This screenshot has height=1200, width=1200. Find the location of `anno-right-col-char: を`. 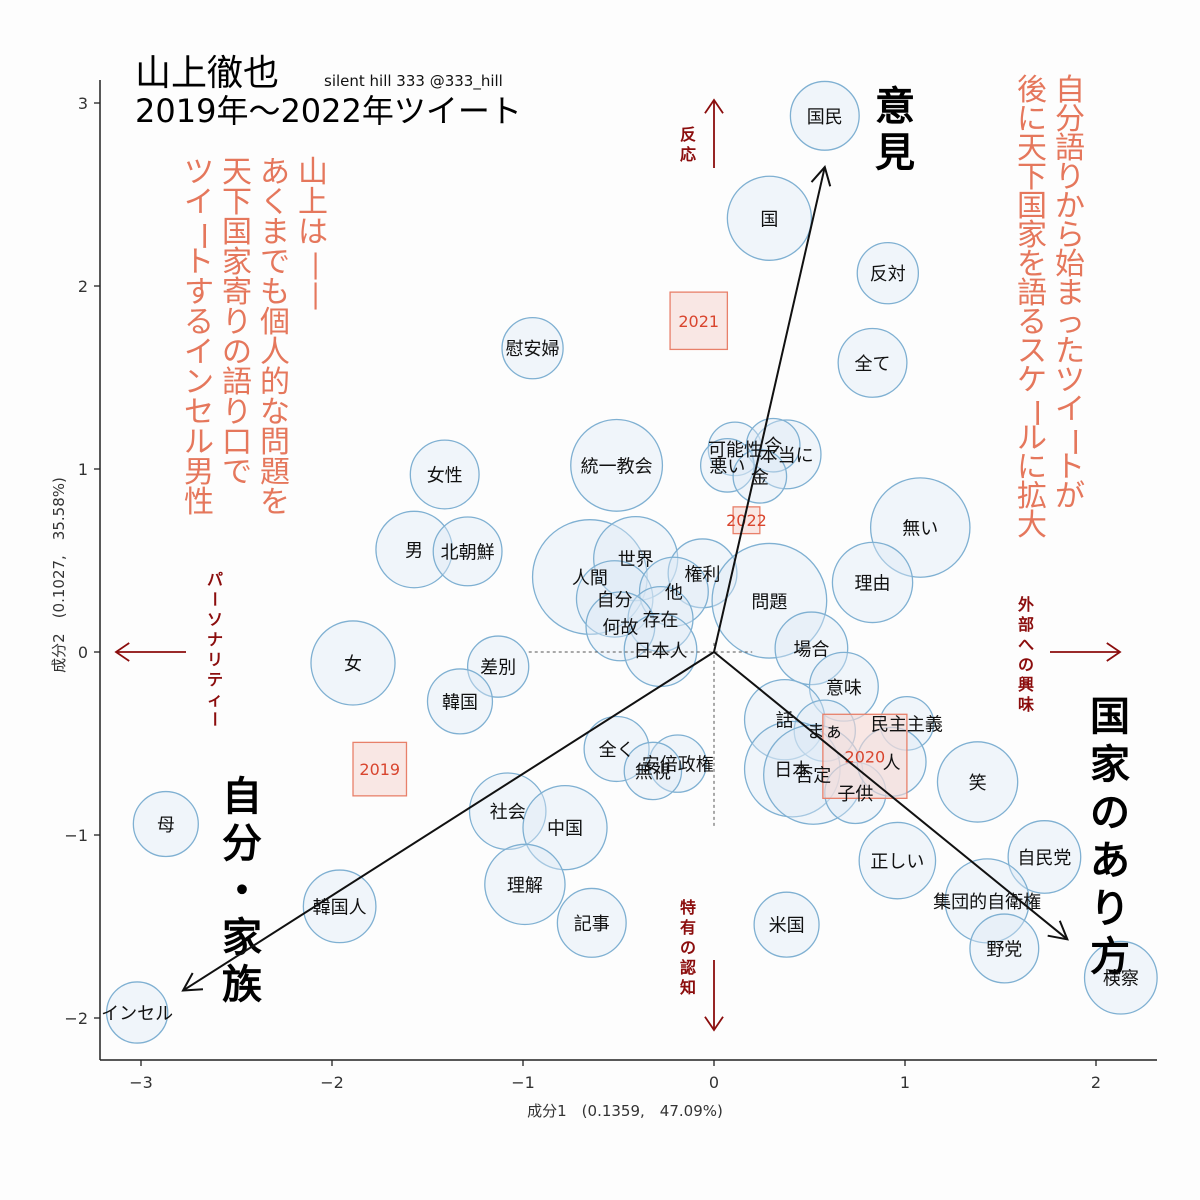

anno-right-col-char: を is located at coordinates (1032, 264).